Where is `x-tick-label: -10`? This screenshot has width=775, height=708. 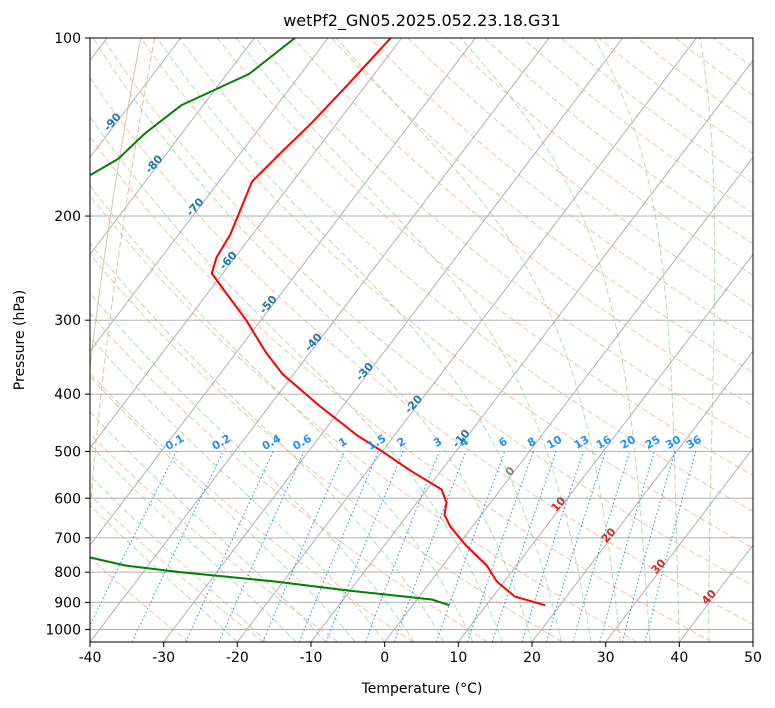 x-tick-label: -10 is located at coordinates (311, 658).